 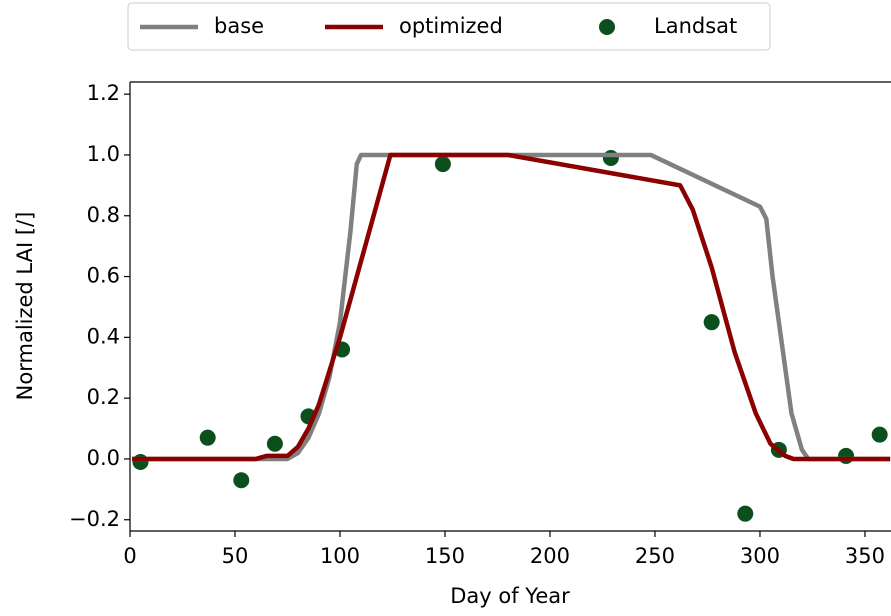 I want to click on x-axis-label: Day of Year, so click(x=510, y=596).